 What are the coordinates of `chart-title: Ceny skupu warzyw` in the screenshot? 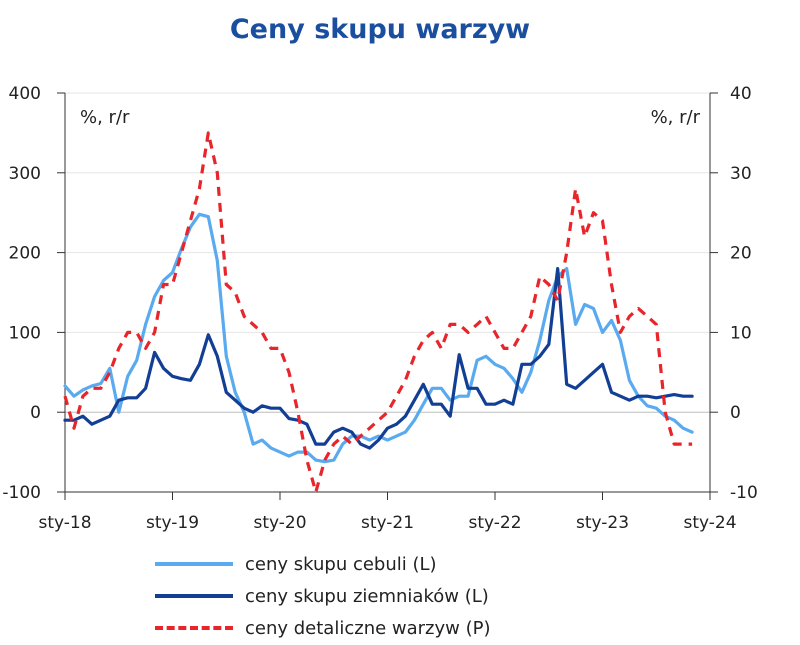 It's located at (380, 29).